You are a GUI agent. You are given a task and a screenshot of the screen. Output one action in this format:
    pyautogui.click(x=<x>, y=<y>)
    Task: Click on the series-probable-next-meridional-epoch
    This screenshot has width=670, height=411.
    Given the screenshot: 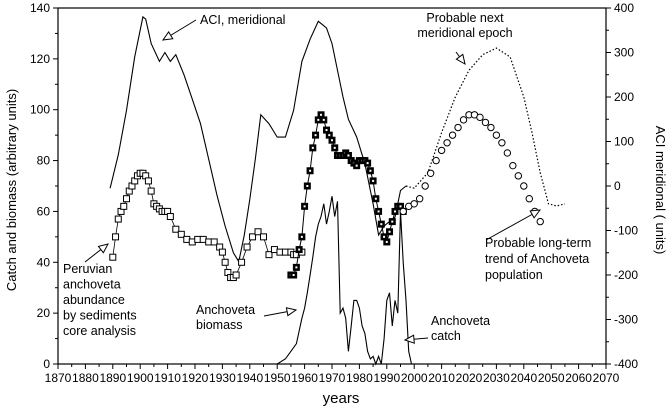 What is the action you would take?
    pyautogui.click(x=485, y=127)
    